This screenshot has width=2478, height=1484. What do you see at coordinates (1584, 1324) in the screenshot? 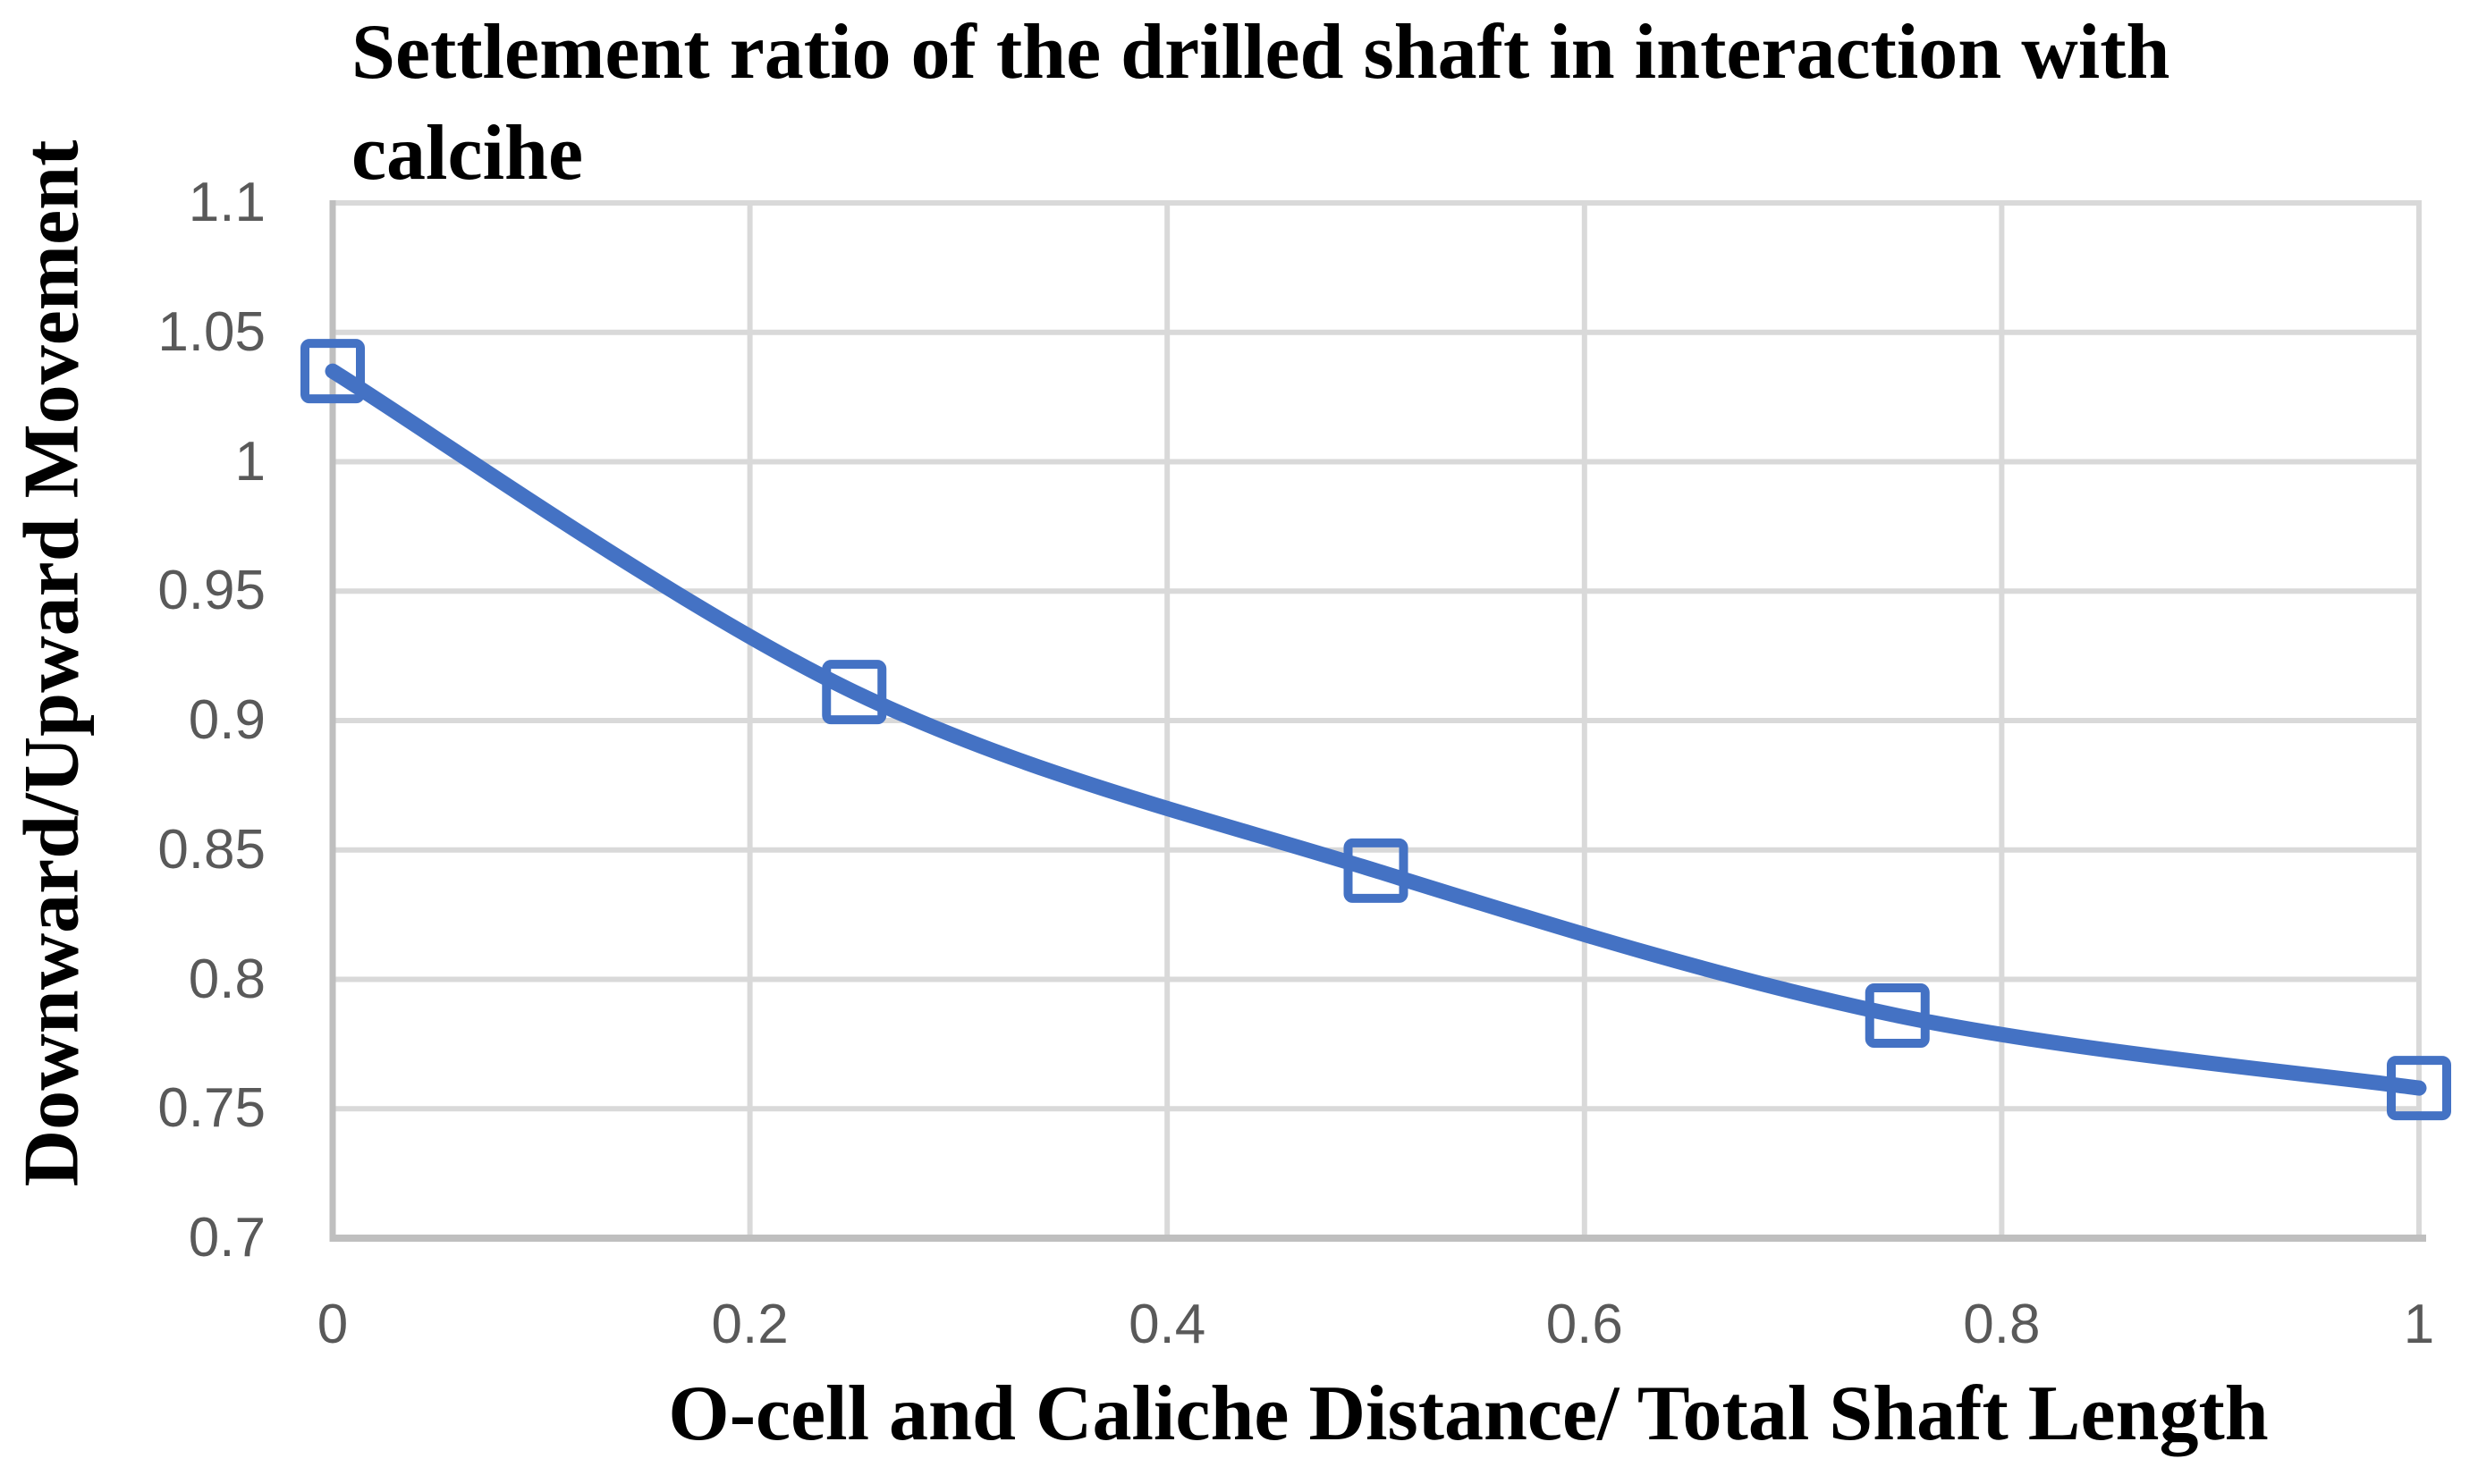
I see `x-tick-label: 0.6` at bounding box center [1584, 1324].